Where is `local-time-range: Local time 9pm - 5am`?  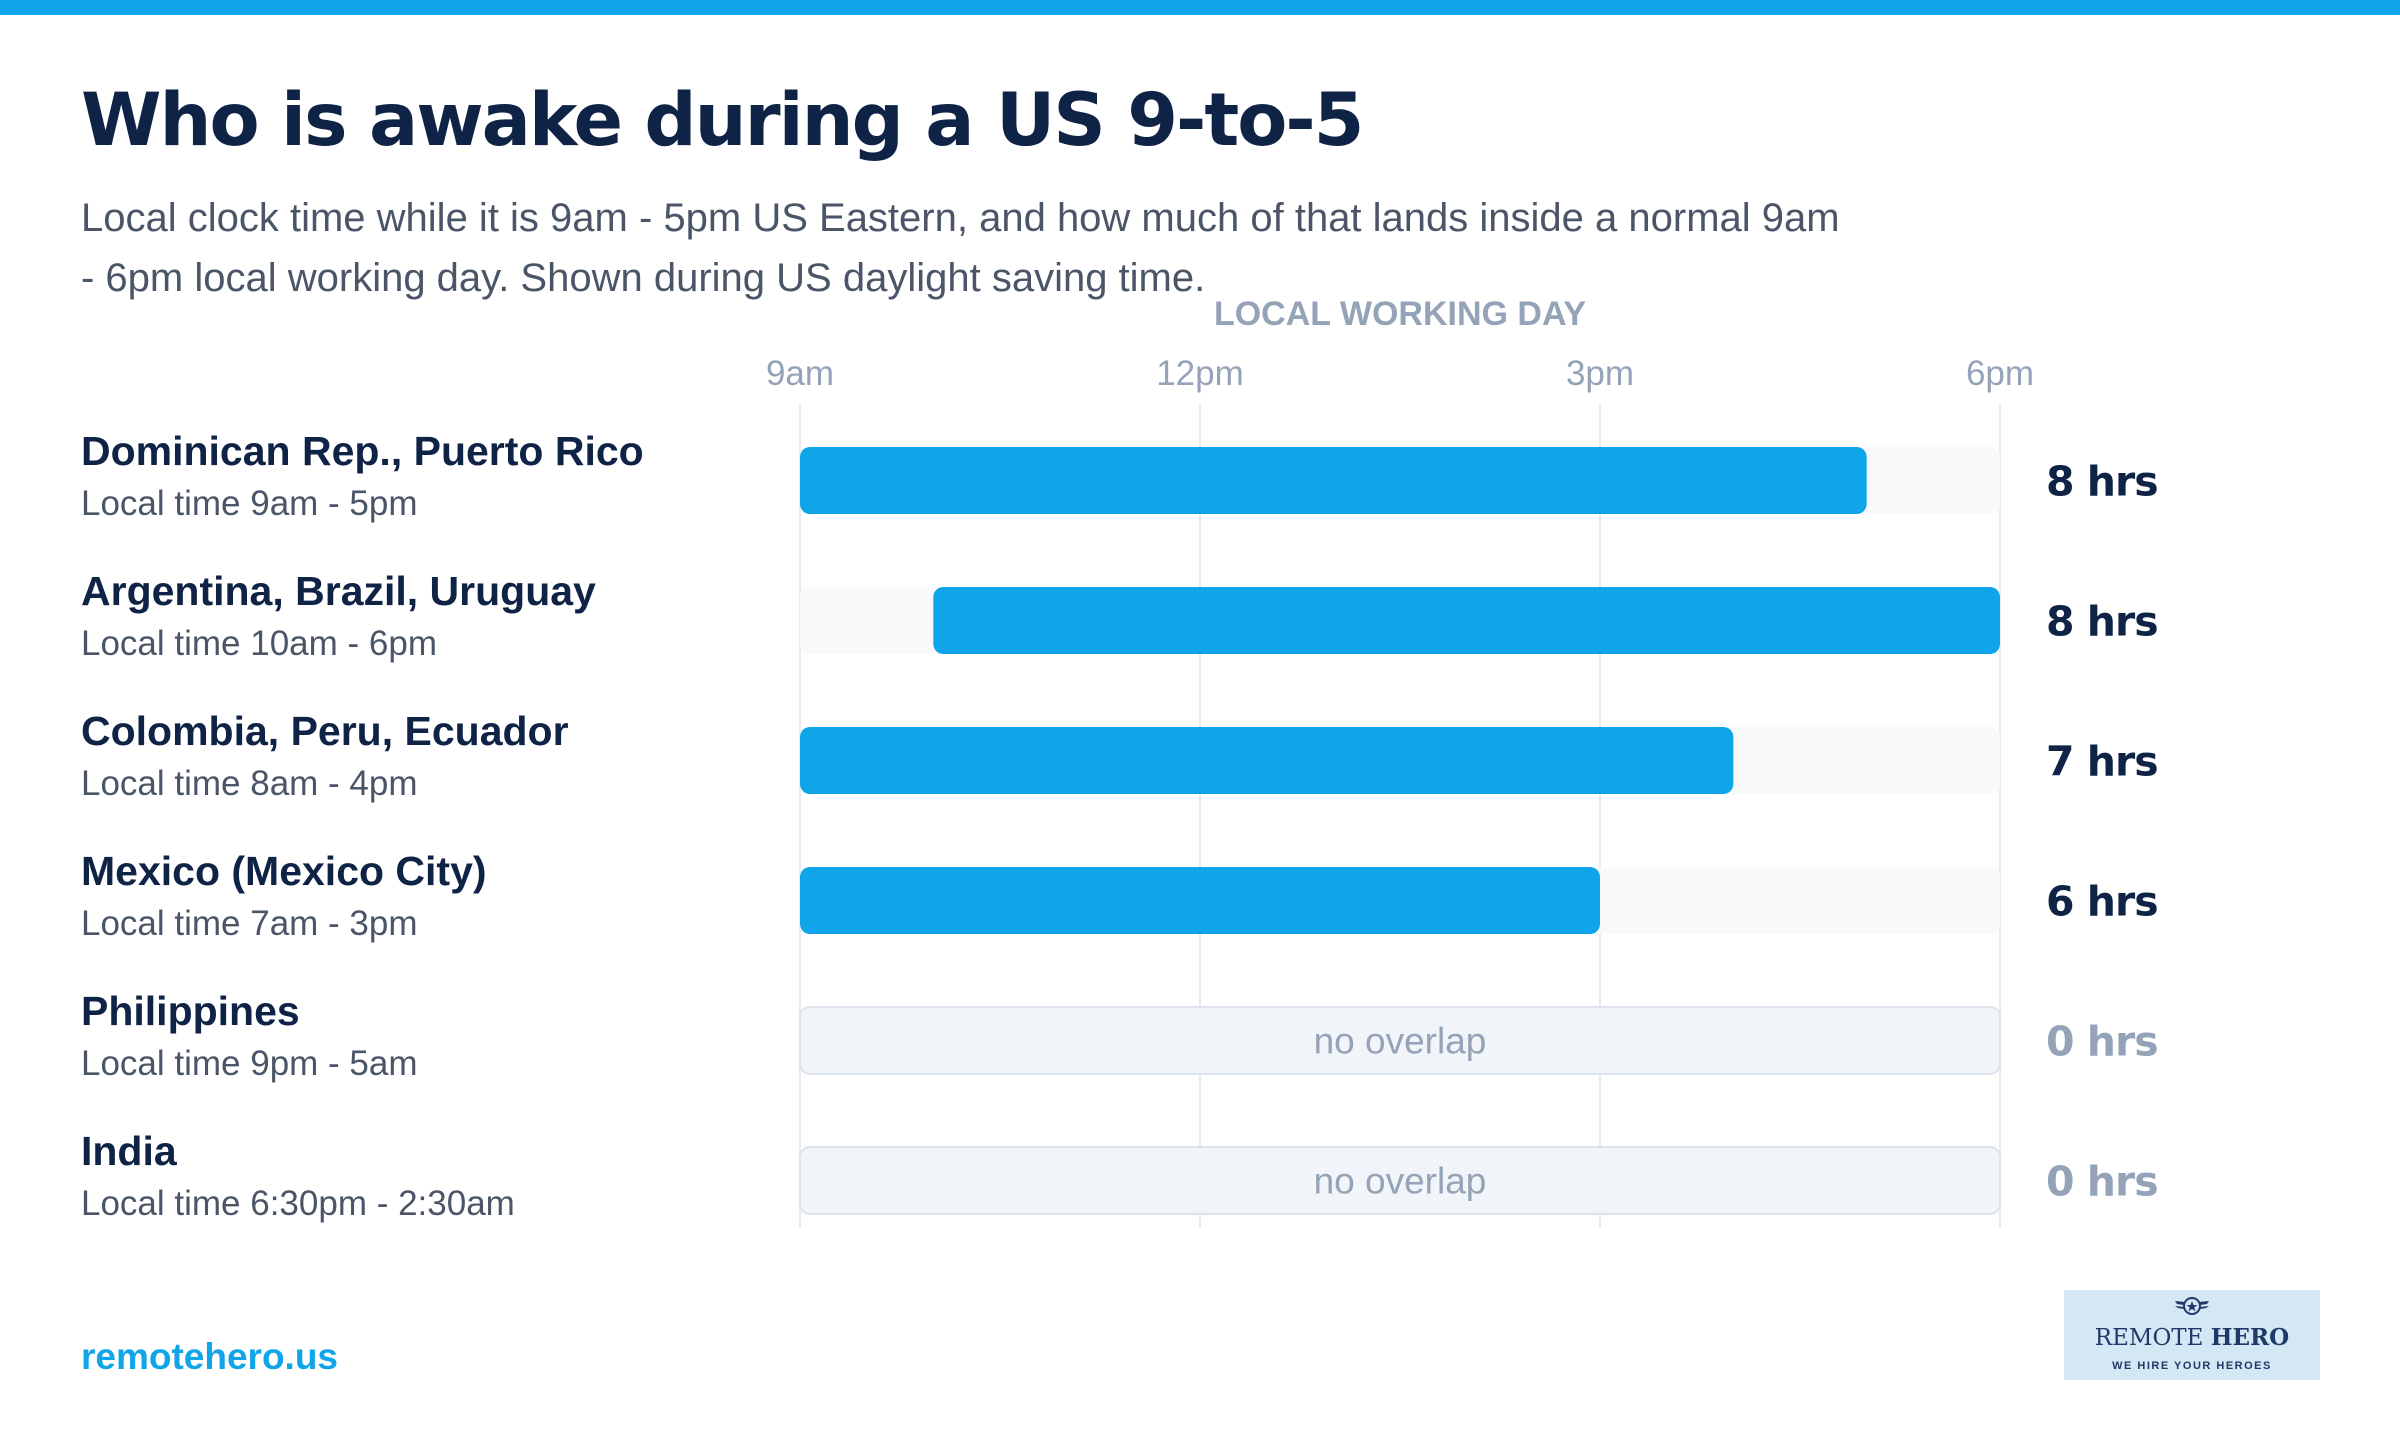 local-time-range: Local time 9pm - 5am is located at coordinates (249, 1063).